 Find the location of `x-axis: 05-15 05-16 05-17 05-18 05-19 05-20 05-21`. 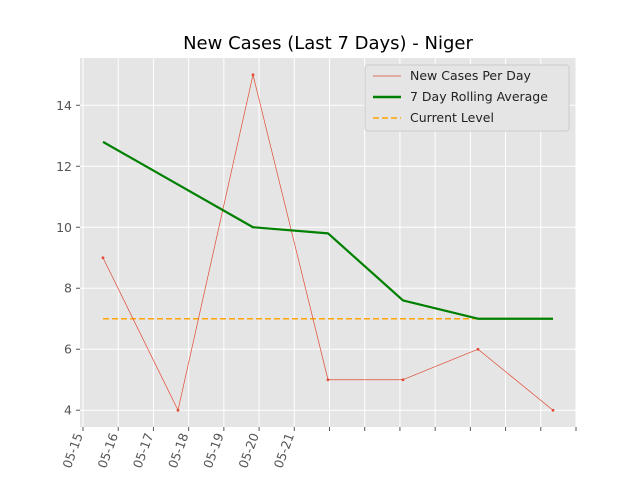

x-axis: 05-15 05-16 05-17 05-18 05-19 05-20 05-21 is located at coordinates (318, 448).